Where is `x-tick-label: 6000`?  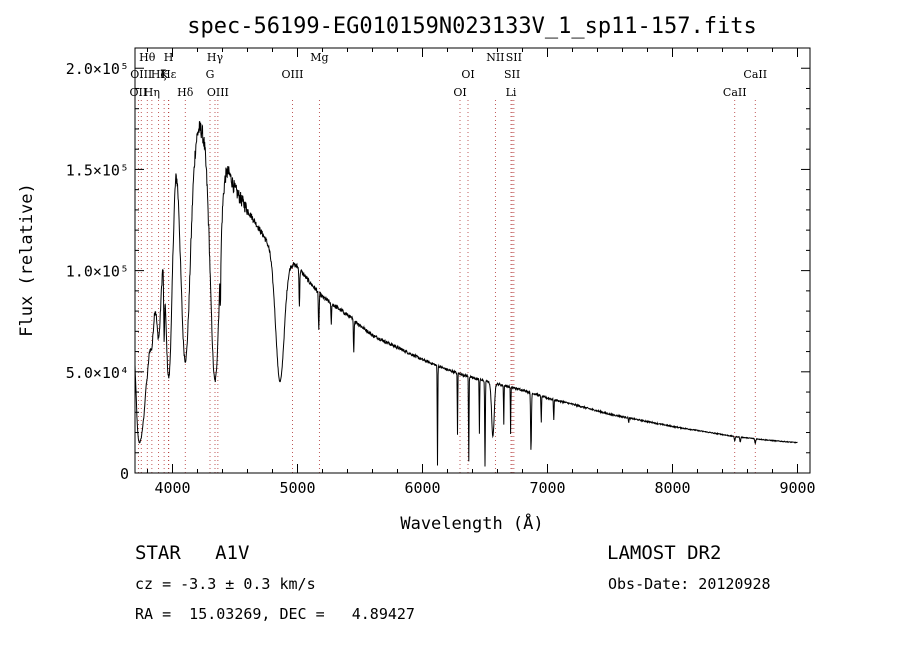 x-tick-label: 6000 is located at coordinates (422, 488).